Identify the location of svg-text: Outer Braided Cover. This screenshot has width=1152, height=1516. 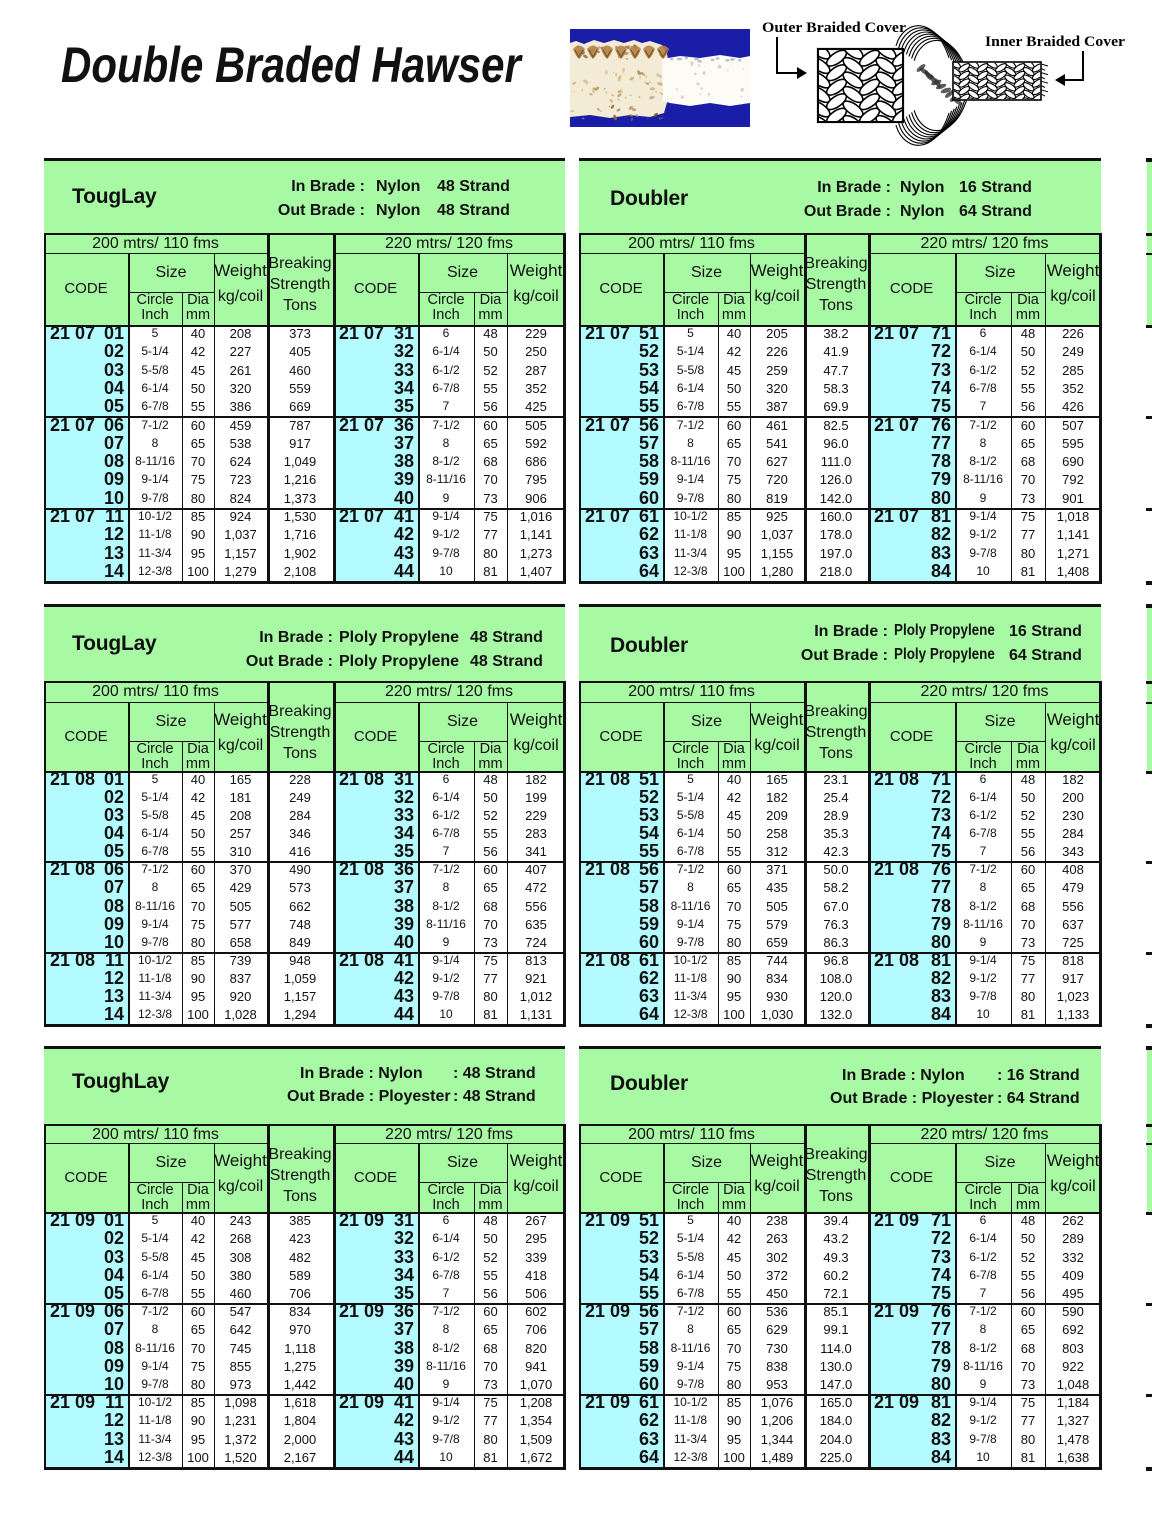
(834, 28).